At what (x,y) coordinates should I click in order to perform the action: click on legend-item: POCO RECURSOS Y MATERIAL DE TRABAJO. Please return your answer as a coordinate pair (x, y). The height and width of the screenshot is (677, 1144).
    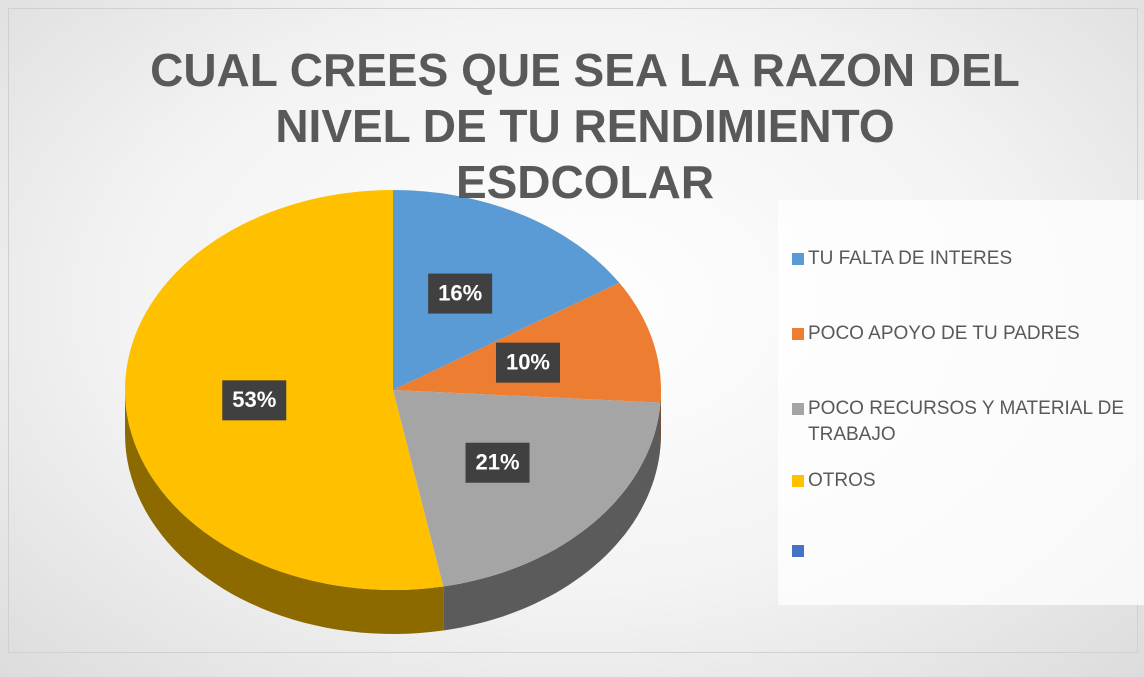
    Looking at the image, I should click on (968, 422).